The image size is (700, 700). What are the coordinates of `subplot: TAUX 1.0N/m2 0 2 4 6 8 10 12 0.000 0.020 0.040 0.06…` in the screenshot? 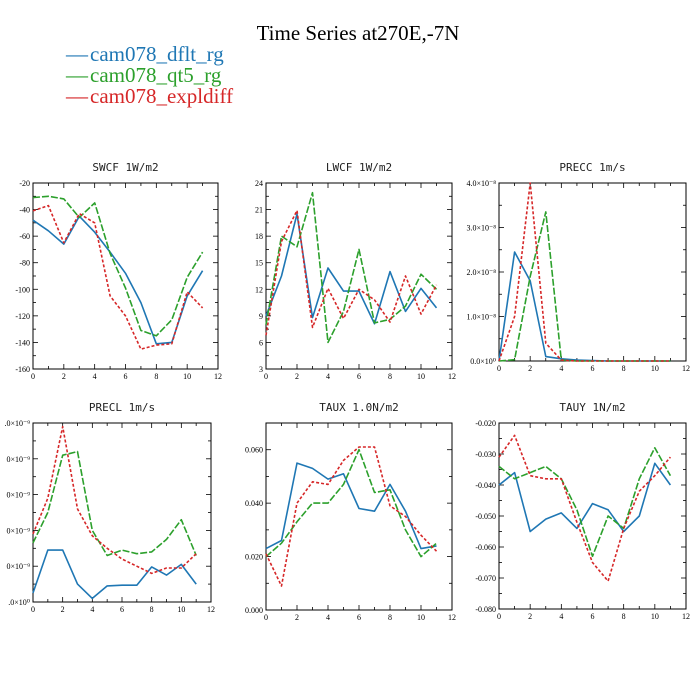 It's located at (350, 511).